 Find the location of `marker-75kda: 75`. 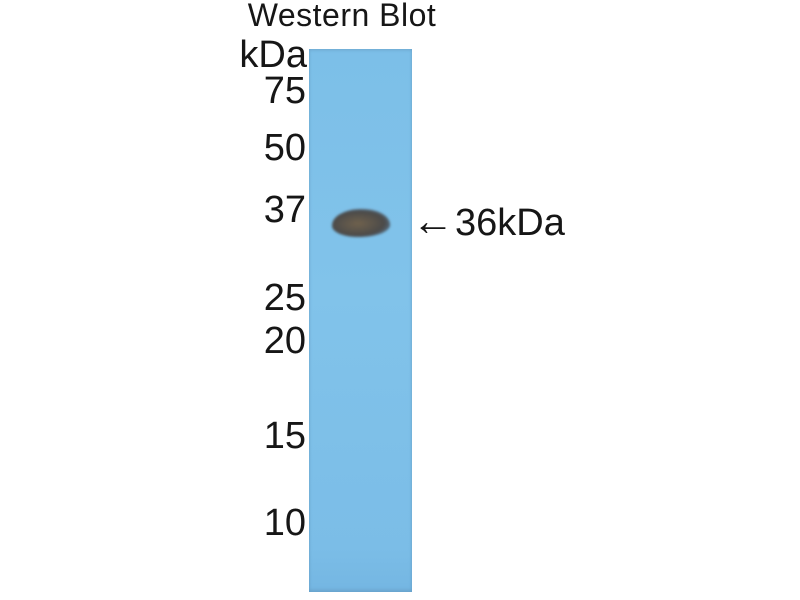

marker-75kda: 75 is located at coordinates (284, 91).